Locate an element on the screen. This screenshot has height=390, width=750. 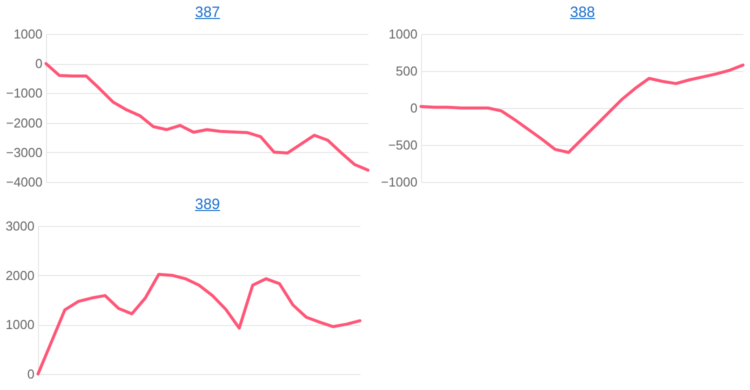
y-tick-label: 500 is located at coordinates (407, 71).